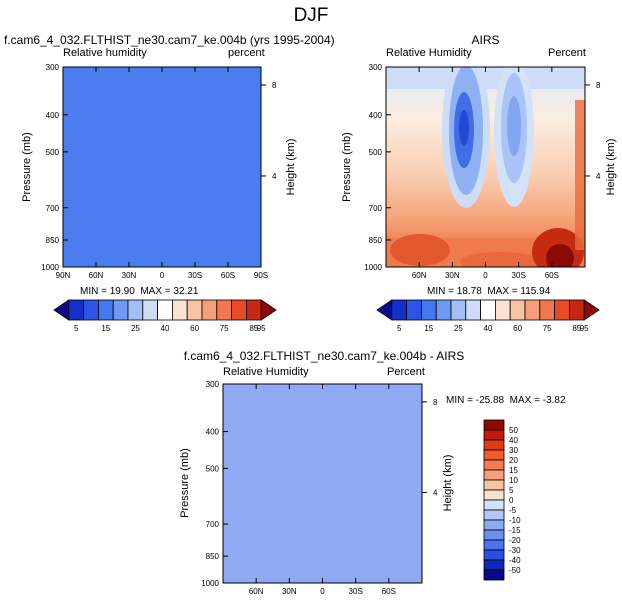 The width and height of the screenshot is (622, 606). What do you see at coordinates (53, 208) in the screenshot?
I see `model-ytick-label: 700` at bounding box center [53, 208].